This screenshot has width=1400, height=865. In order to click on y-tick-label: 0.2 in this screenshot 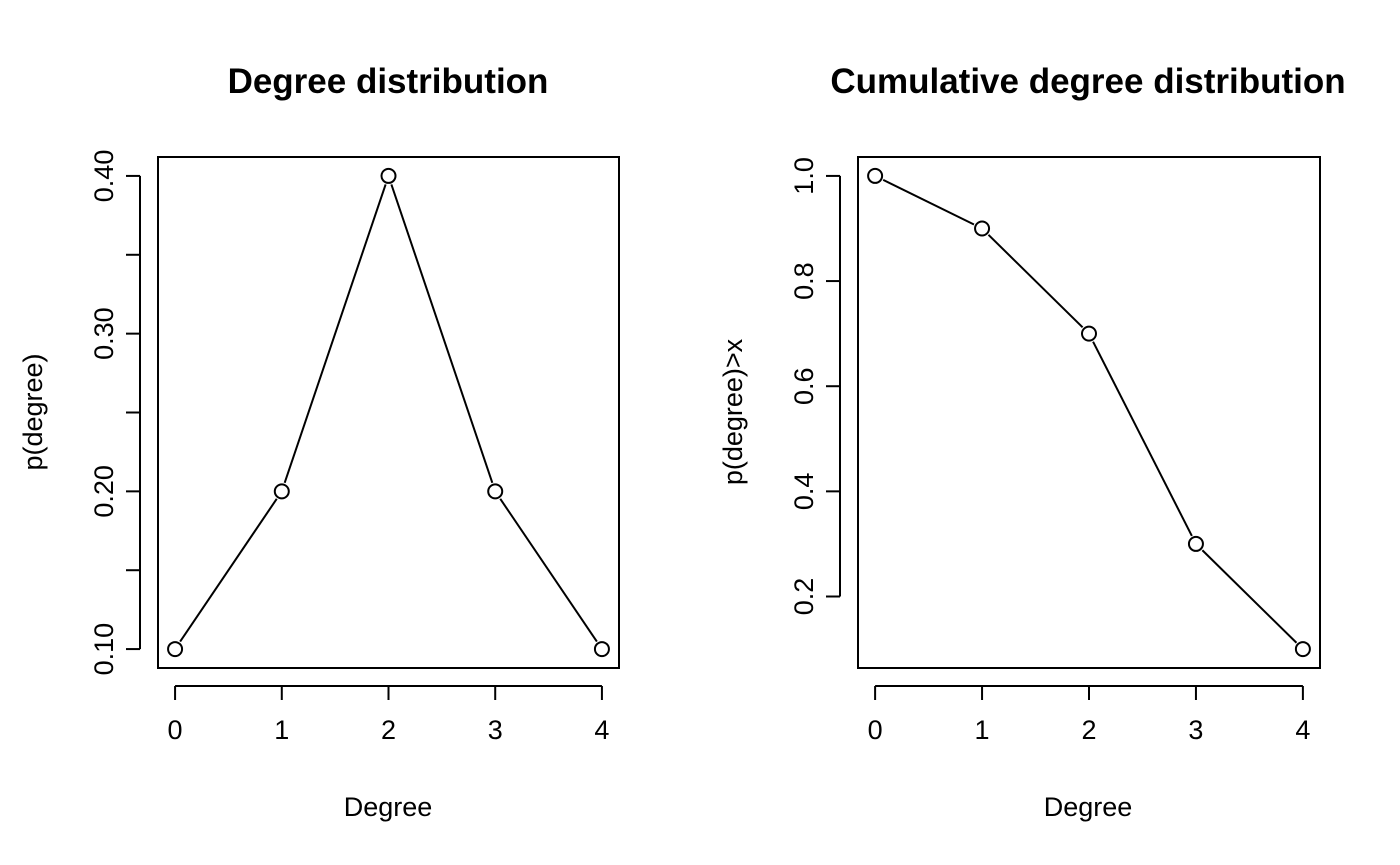, I will do `click(804, 597)`.